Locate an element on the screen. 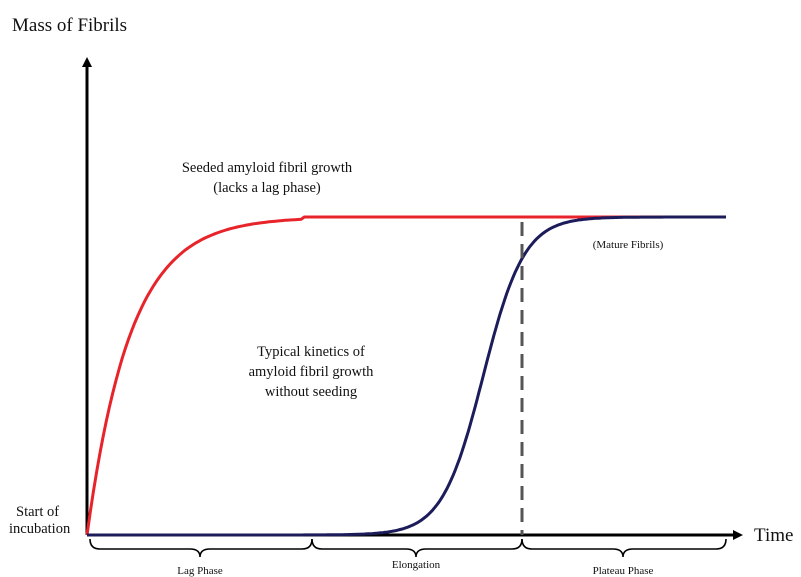  phase-label-plateau: Plateau Phase is located at coordinates (623, 571).